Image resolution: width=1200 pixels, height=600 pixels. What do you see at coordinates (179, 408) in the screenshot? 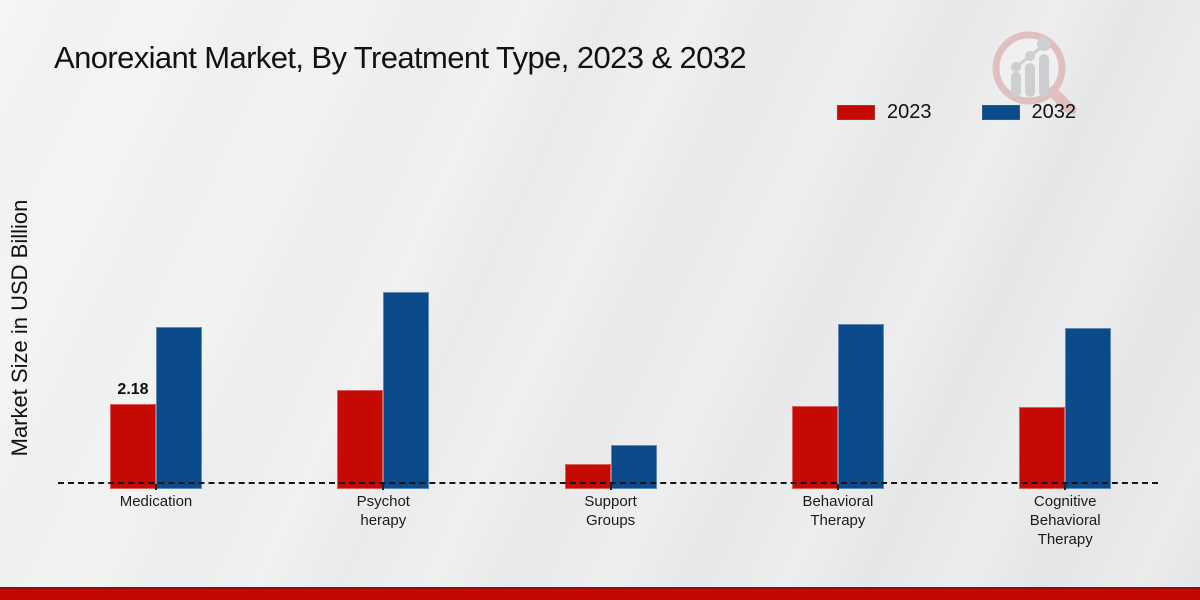
I see `bar-2032-medication` at bounding box center [179, 408].